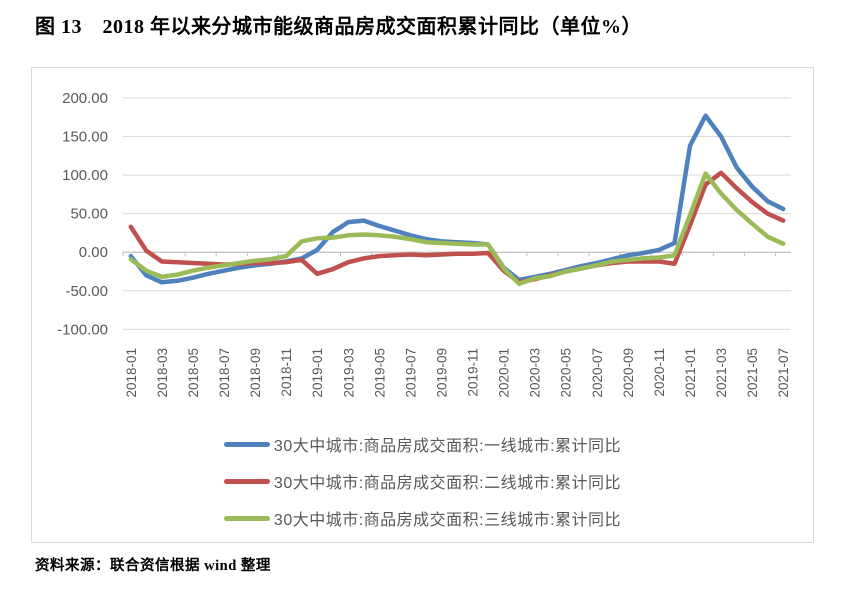  Describe the element at coordinates (447, 483) in the screenshot. I see `legend-label-tier2: 30大中城市:商品房成交面积:二线城市:累计同比` at that location.